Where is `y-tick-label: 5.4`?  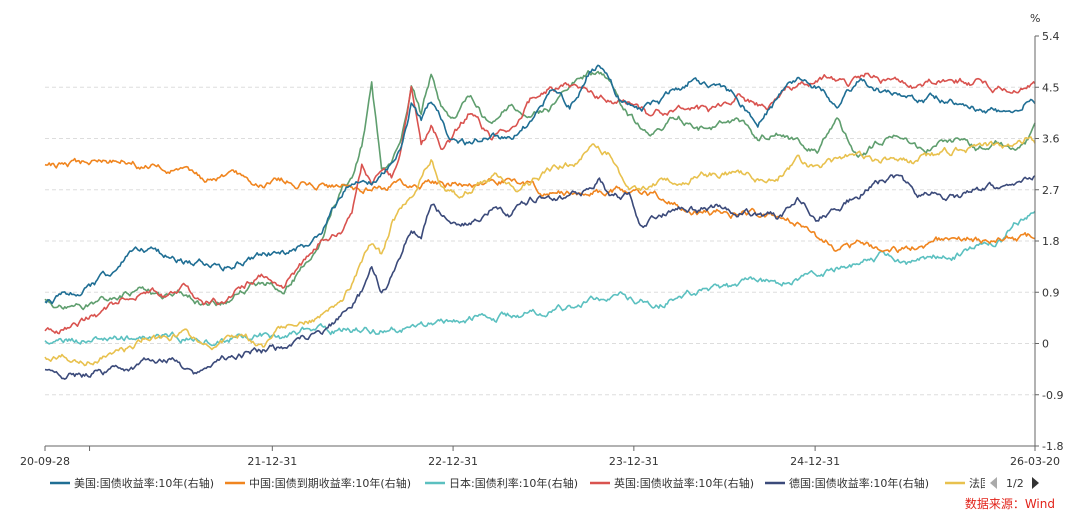 y-tick-label: 5.4 is located at coordinates (1051, 36).